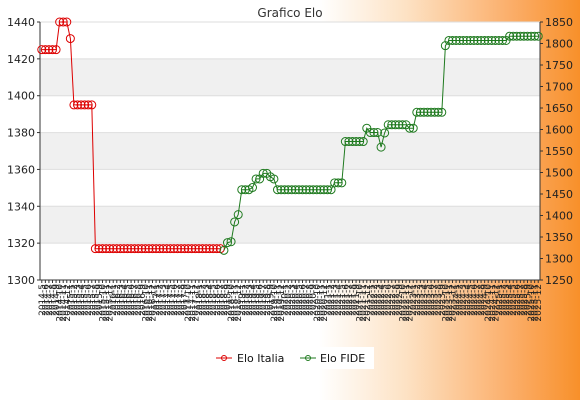 The width and height of the screenshot is (580, 400). What do you see at coordinates (279, 303) in the screenshot?
I see `x-tick-label: 2019-11` at bounding box center [279, 303].